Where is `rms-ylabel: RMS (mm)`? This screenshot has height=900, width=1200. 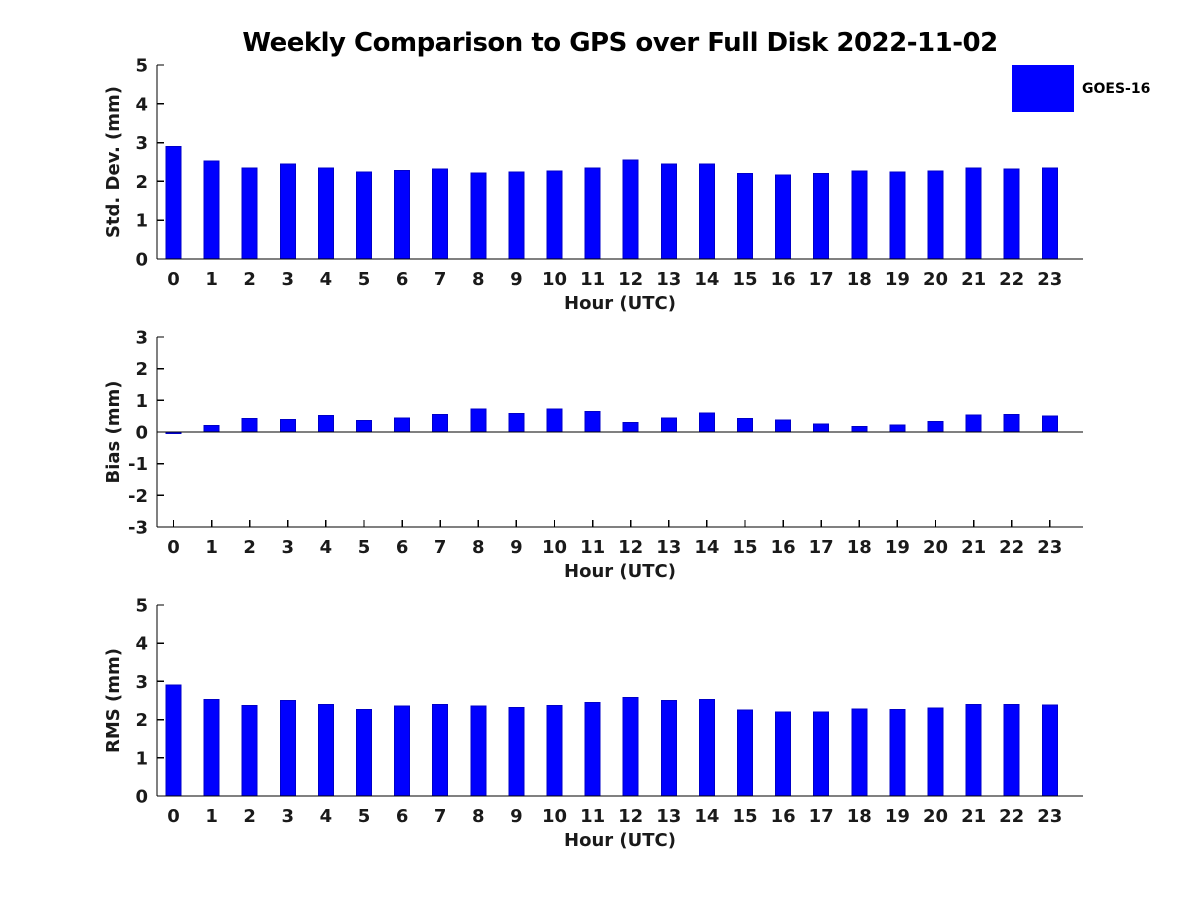 rms-ylabel: RMS (mm) is located at coordinates (113, 700).